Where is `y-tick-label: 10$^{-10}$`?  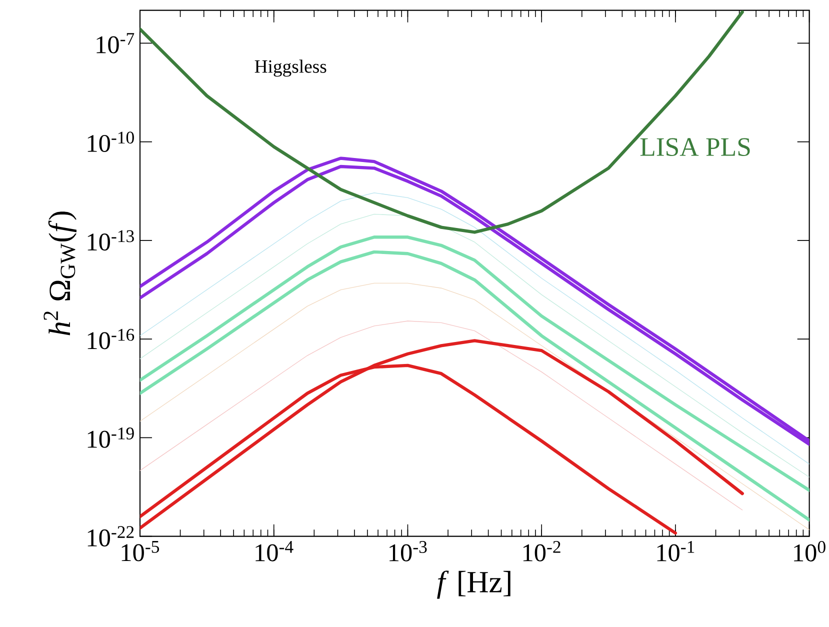
y-tick-label: 10$^{-10}$ is located at coordinates (111, 142).